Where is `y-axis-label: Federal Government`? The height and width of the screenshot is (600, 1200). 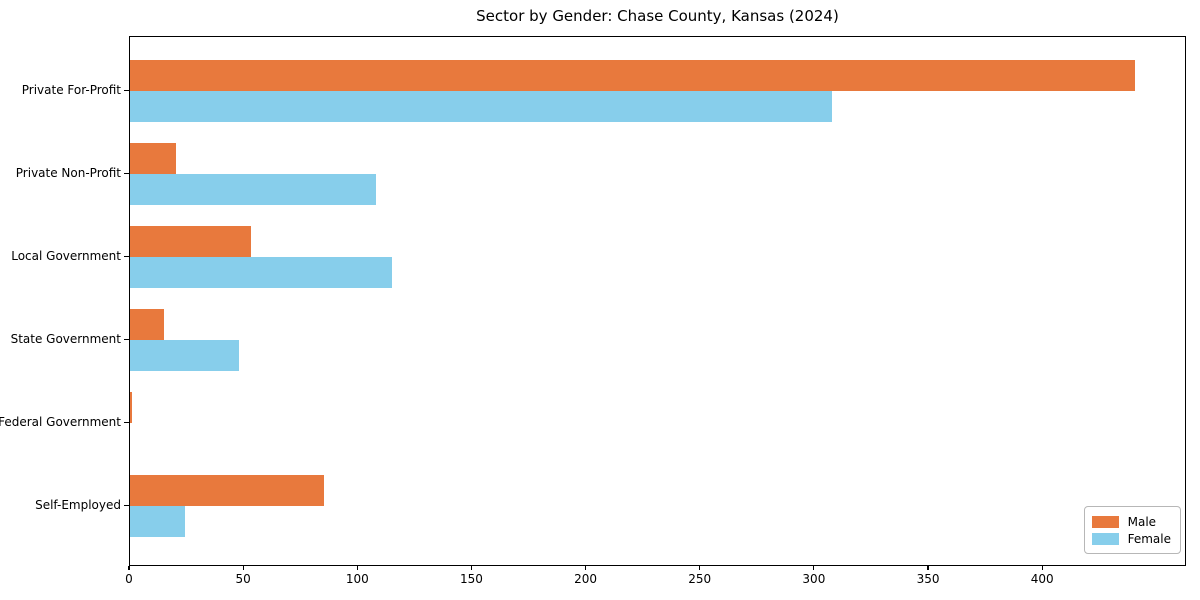
y-axis-label: Federal Government is located at coordinates (60, 422).